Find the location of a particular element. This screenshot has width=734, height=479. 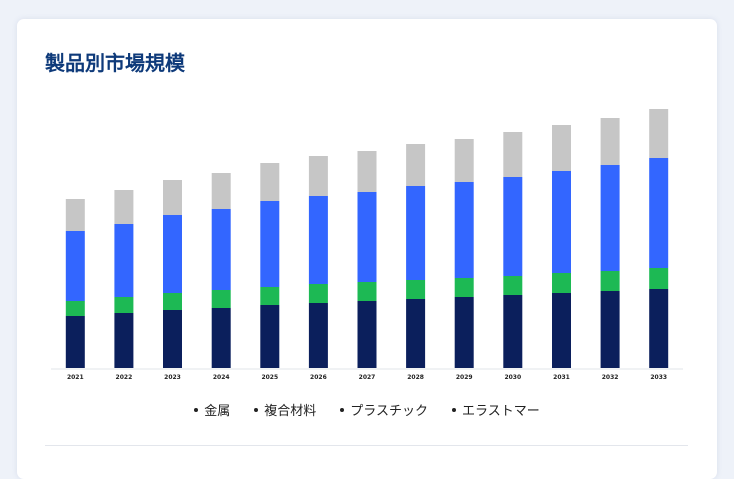

chart-title: 製品別市場規模 is located at coordinates (115, 63).